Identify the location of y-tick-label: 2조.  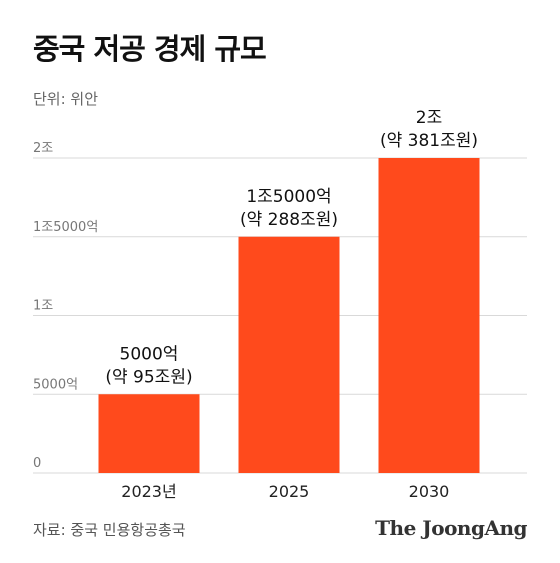
(43, 148).